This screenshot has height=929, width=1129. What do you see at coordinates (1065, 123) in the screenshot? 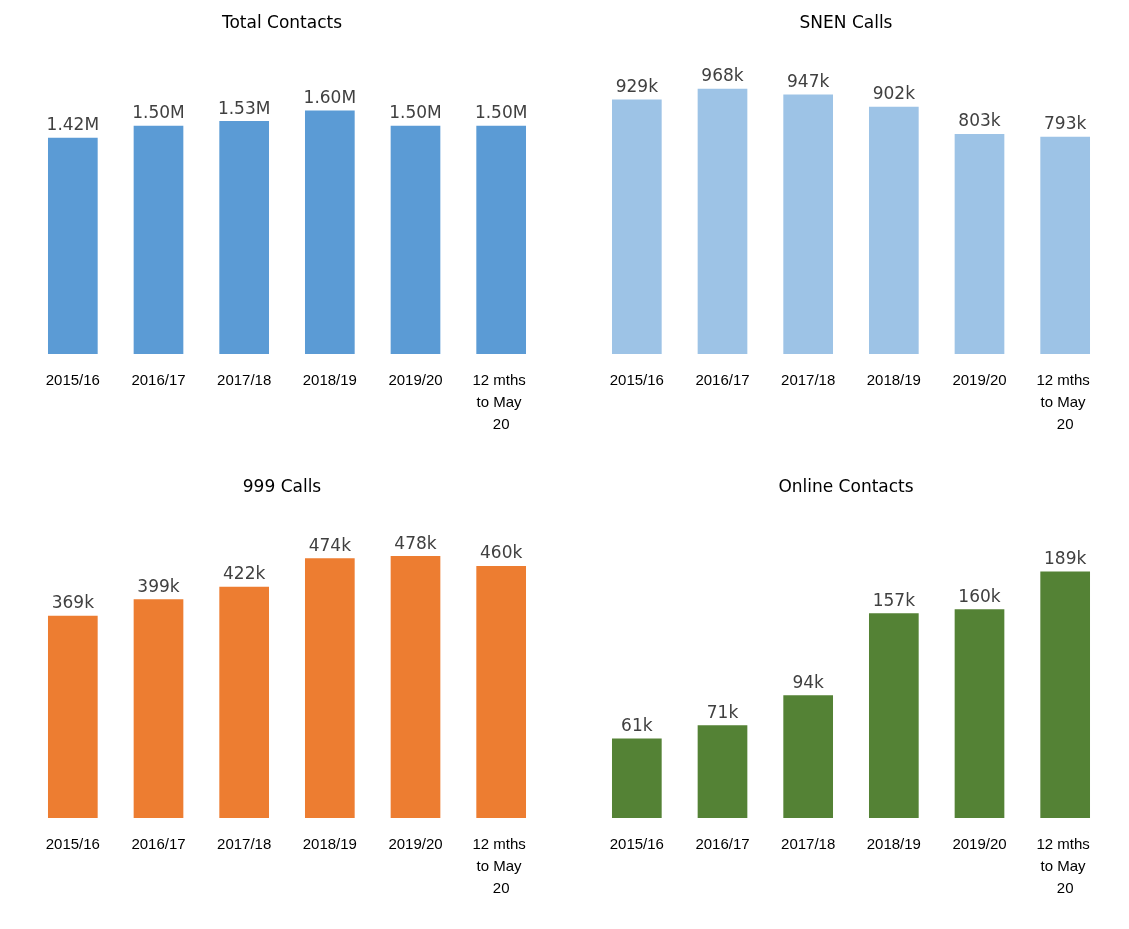
I see `data-label: 793k` at bounding box center [1065, 123].